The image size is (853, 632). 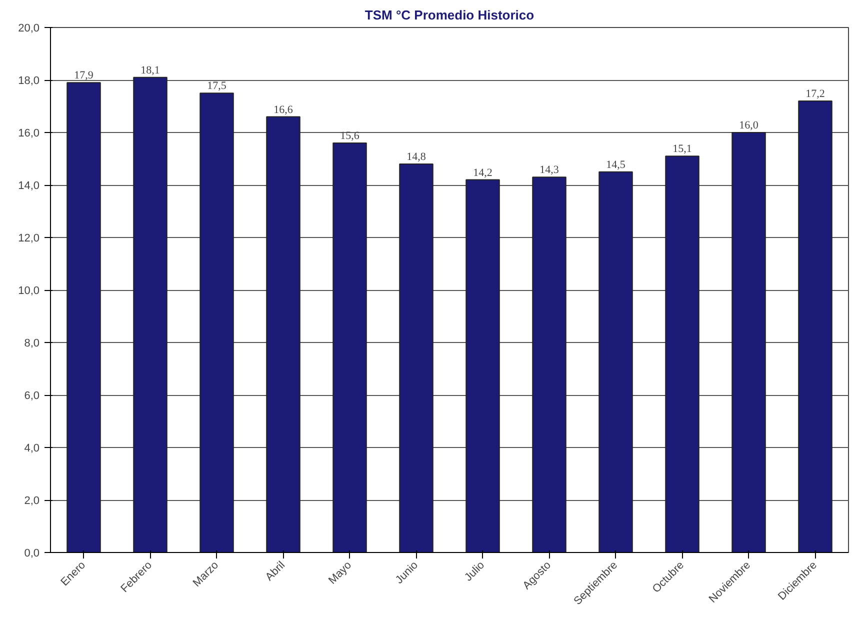 What do you see at coordinates (815, 94) in the screenshot?
I see `data-label: 17,2` at bounding box center [815, 94].